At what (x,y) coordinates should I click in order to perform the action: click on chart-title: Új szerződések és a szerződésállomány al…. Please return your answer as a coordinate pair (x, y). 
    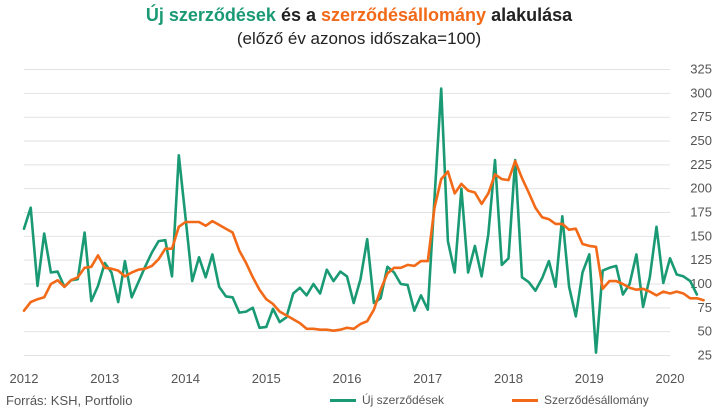
    Looking at the image, I should click on (359, 15).